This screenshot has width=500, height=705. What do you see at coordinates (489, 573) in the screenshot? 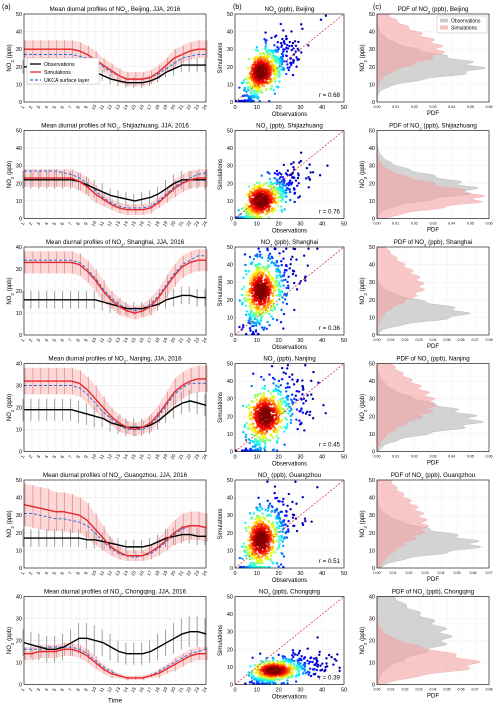
I see `x-tick-label: 0.07` at bounding box center [489, 573].